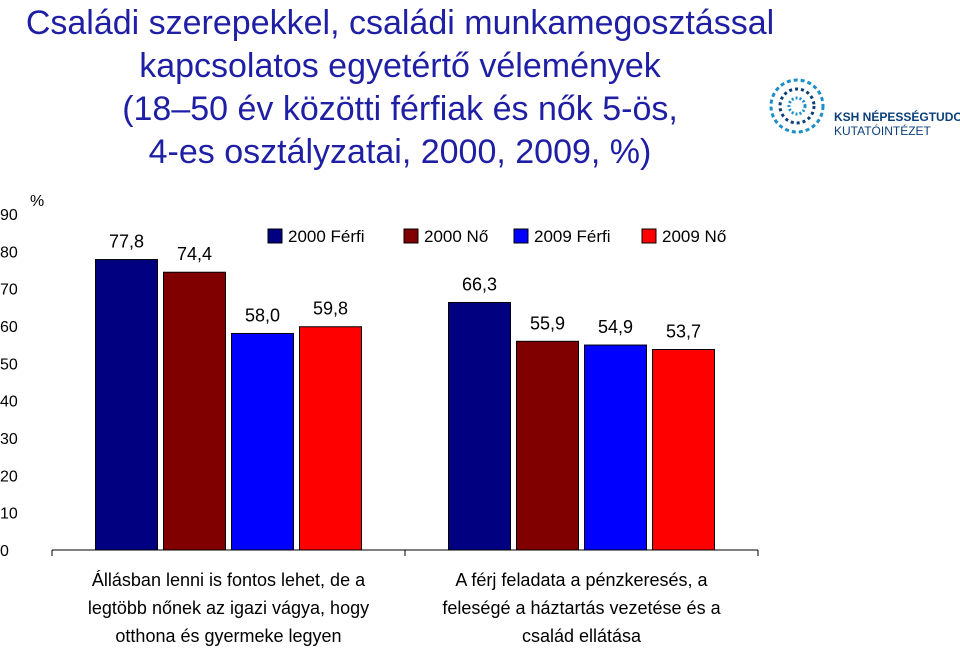 The width and height of the screenshot is (960, 649). What do you see at coordinates (228, 636) in the screenshot?
I see `category-label: otthona és gyermeke legyen` at bounding box center [228, 636].